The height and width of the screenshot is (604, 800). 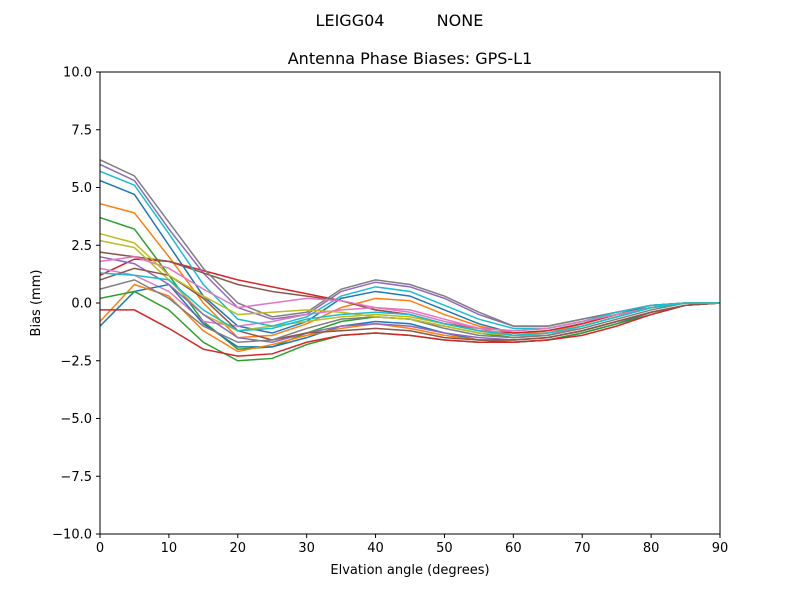 What do you see at coordinates (582, 548) in the screenshot?
I see `x-tick-label: 70` at bounding box center [582, 548].